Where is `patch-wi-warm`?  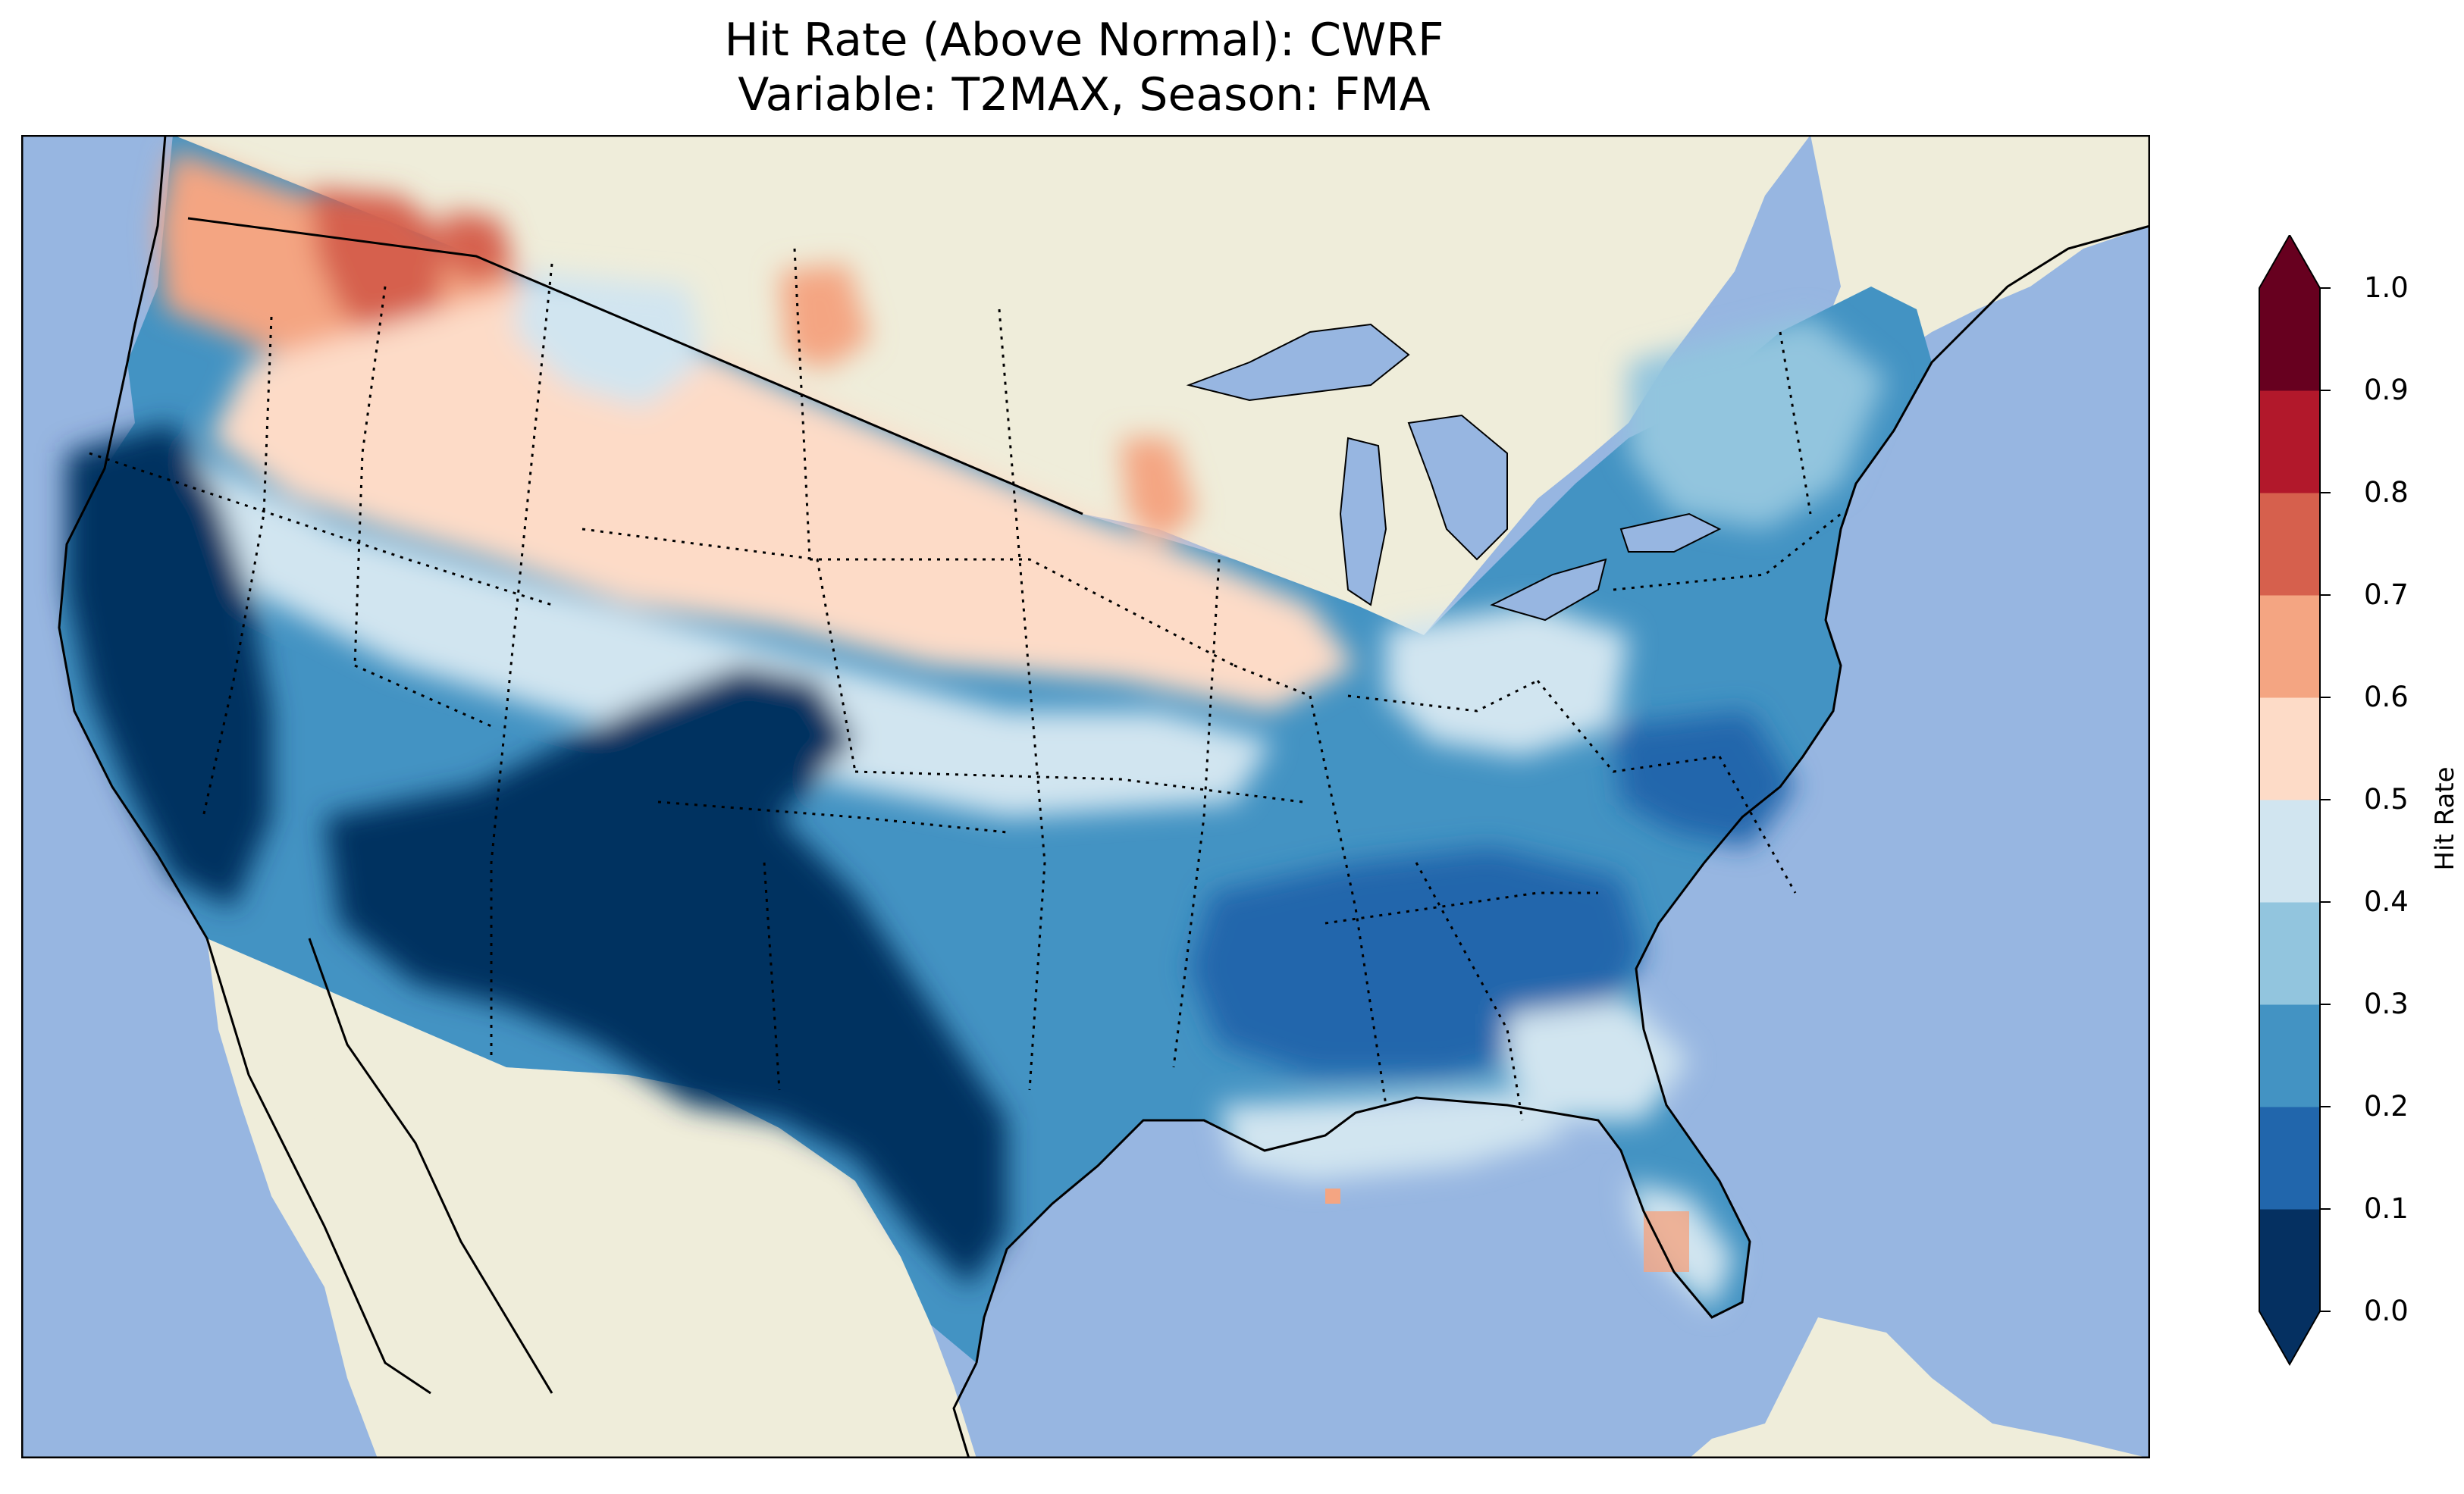 patch-wi-warm is located at coordinates (1158, 491).